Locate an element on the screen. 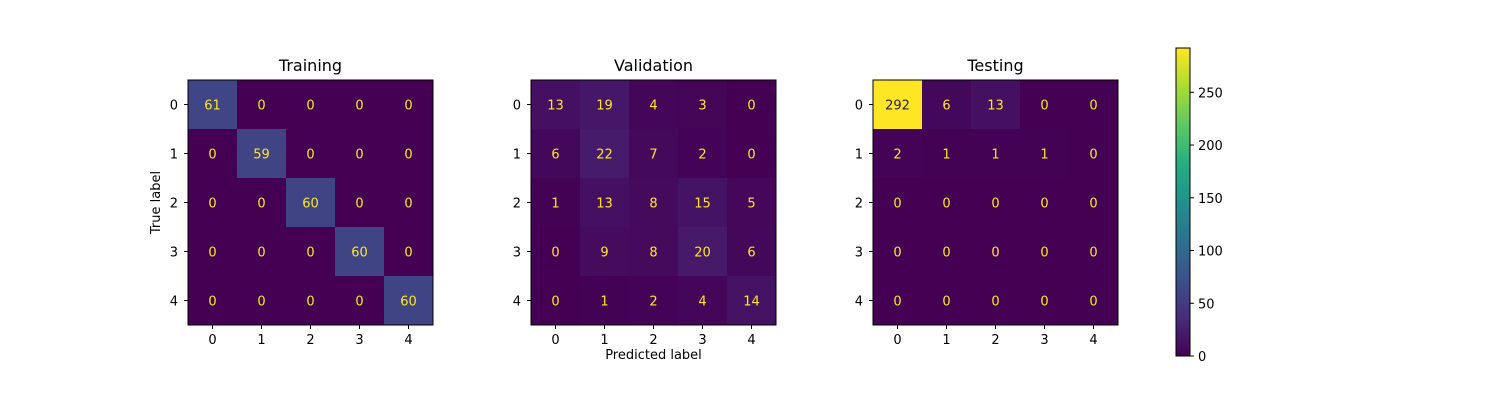  cell-value-label: 7 is located at coordinates (653, 155).